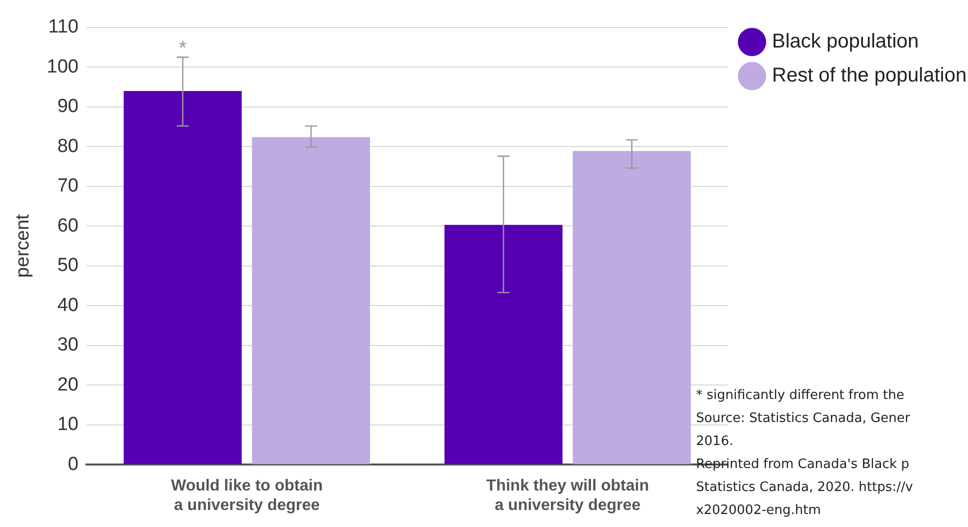 The image size is (968, 527). I want to click on y-axis-title: percent, so click(23, 246).